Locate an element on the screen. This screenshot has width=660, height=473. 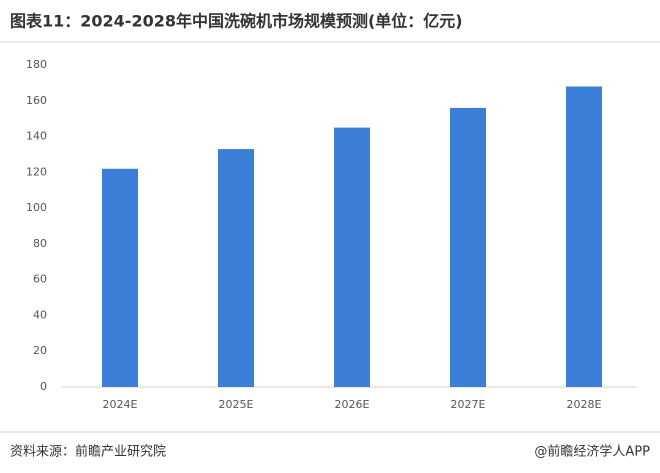
x-tick-label: 2028E is located at coordinates (584, 404).